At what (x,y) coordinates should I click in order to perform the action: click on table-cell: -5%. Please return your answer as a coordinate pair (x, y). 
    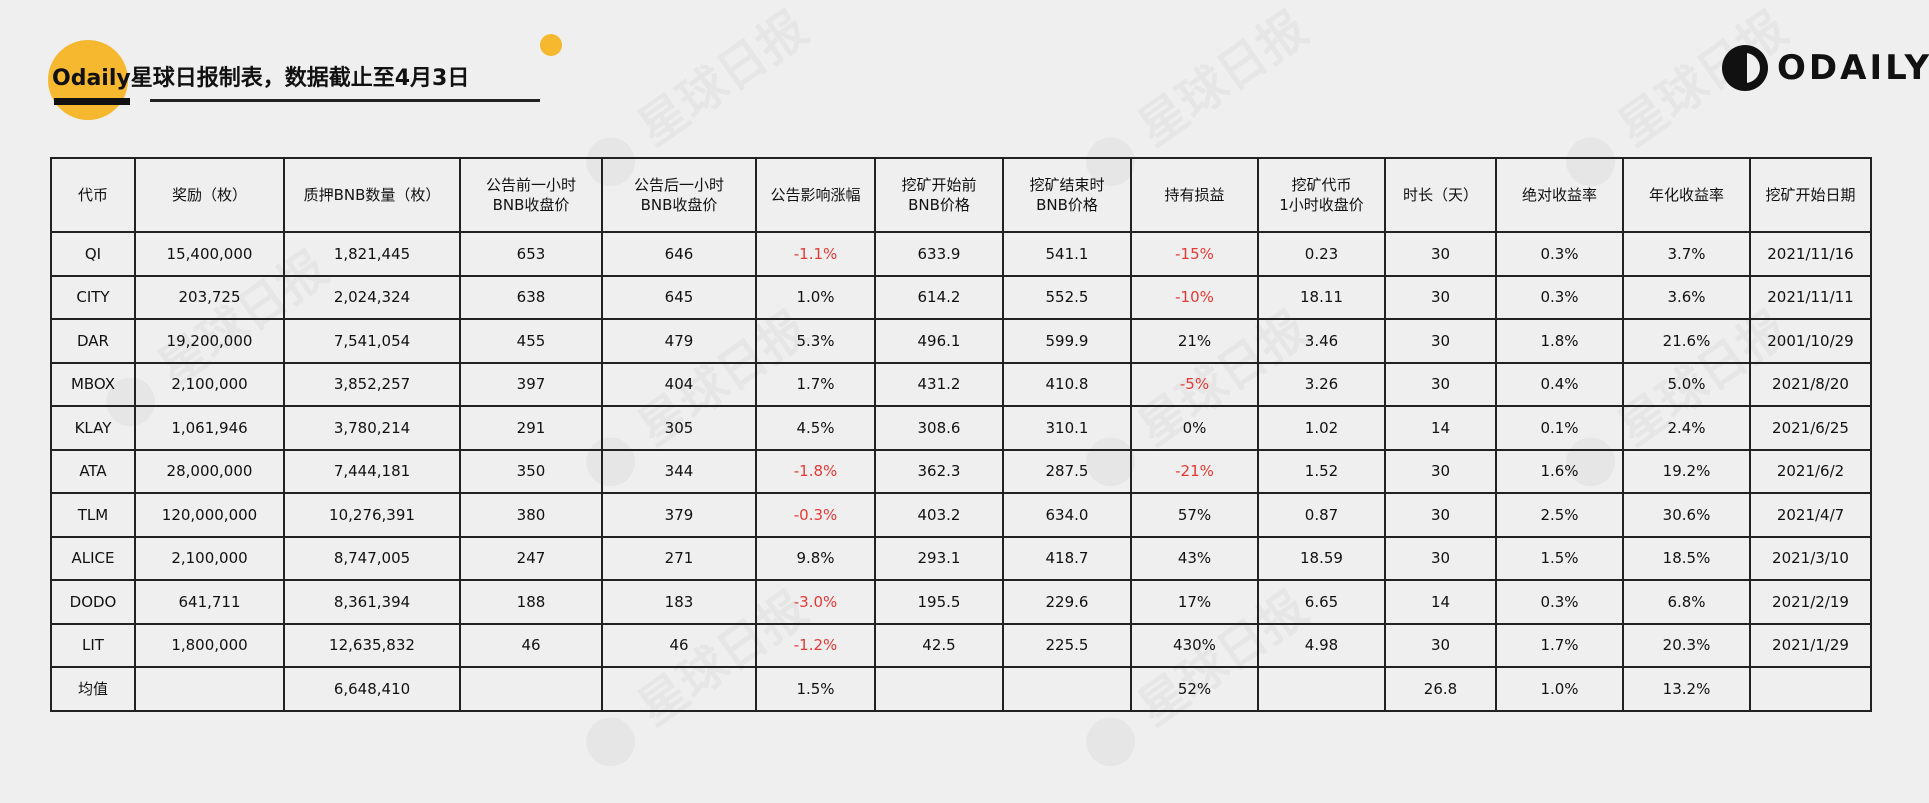
    Looking at the image, I should click on (1194, 384).